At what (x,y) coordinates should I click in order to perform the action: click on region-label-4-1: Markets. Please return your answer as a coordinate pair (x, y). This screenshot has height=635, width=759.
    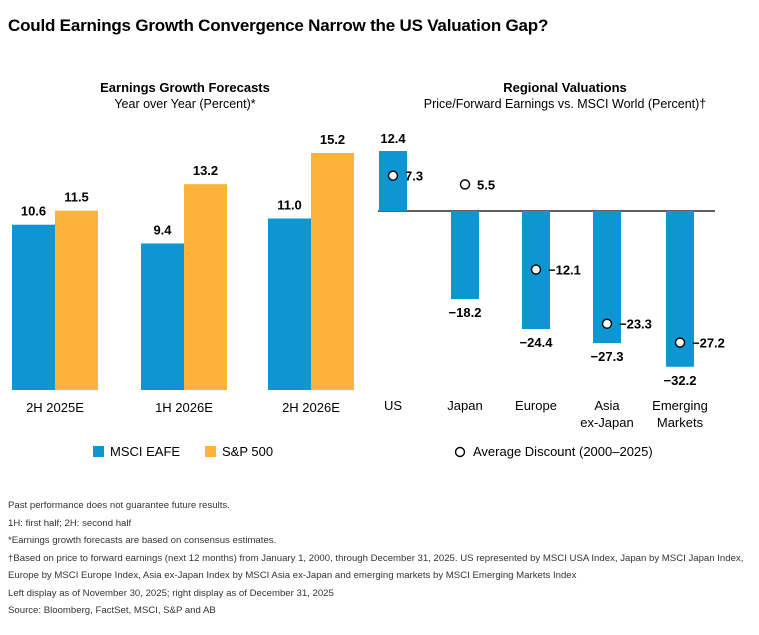
    Looking at the image, I should click on (680, 422).